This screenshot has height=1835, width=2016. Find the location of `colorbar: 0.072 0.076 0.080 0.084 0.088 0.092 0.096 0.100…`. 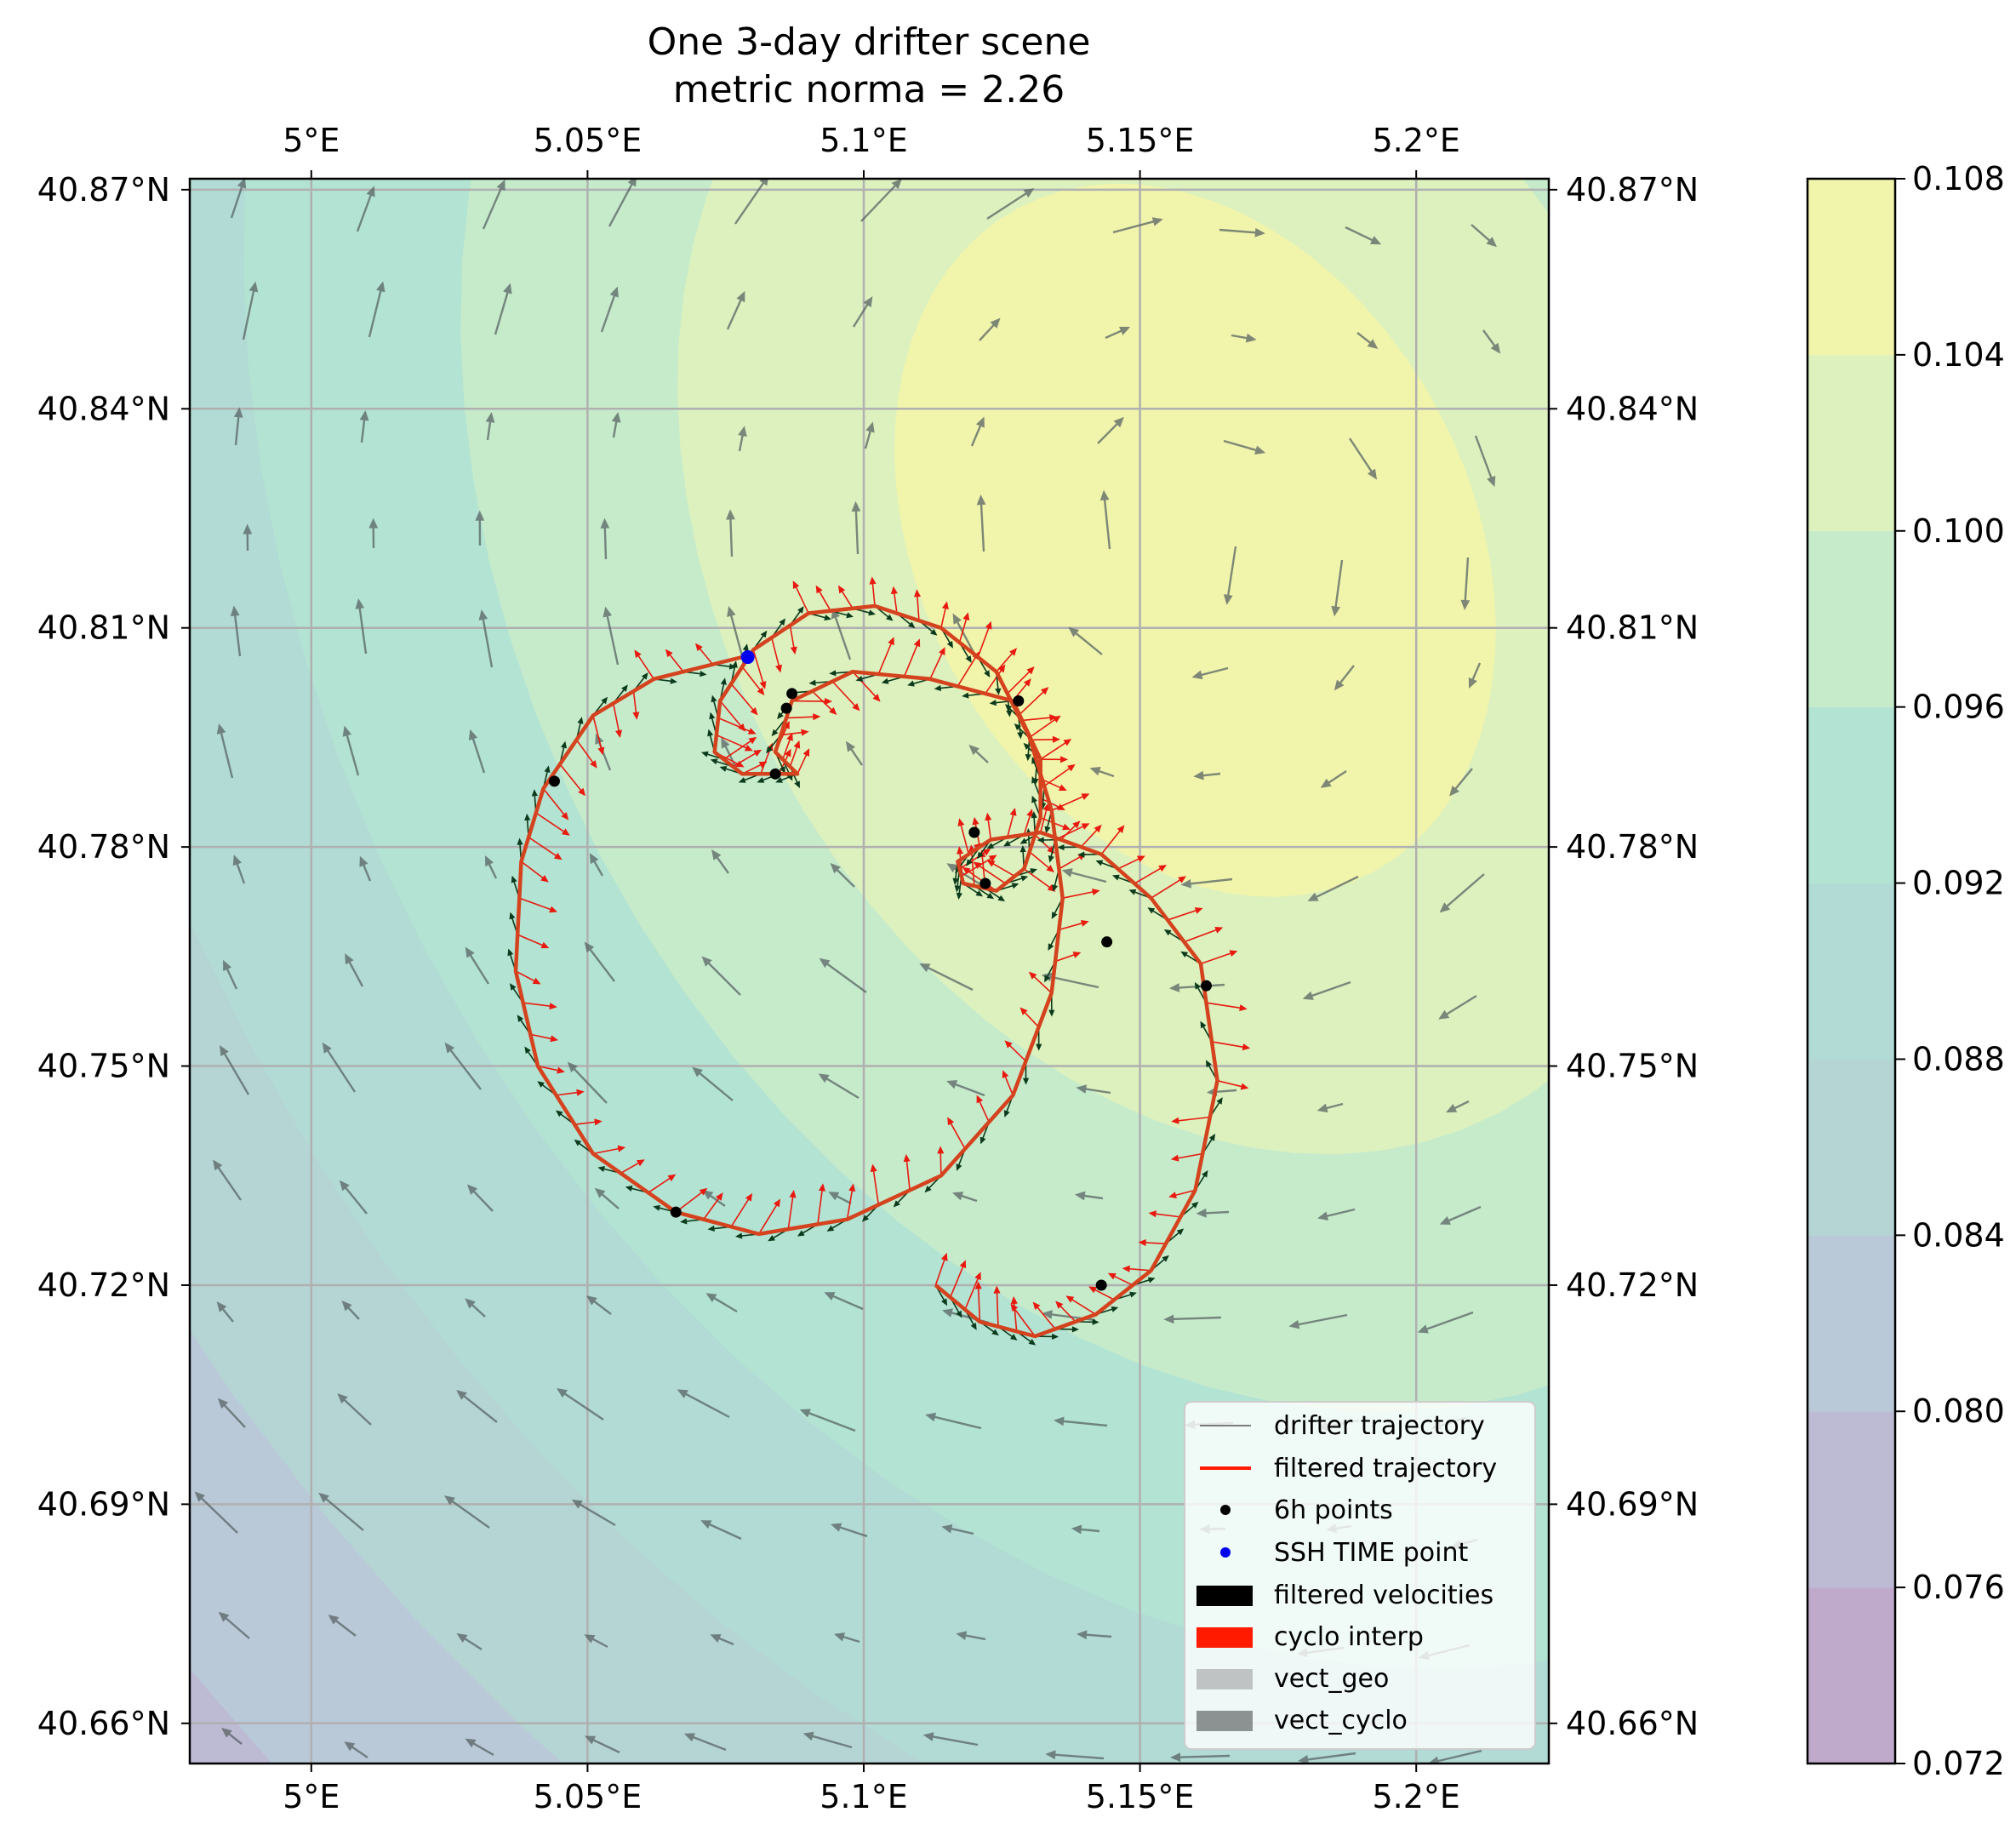

colorbar: 0.072 0.076 0.080 0.084 0.088 0.092 0.096 0.100… is located at coordinates (1905, 971).